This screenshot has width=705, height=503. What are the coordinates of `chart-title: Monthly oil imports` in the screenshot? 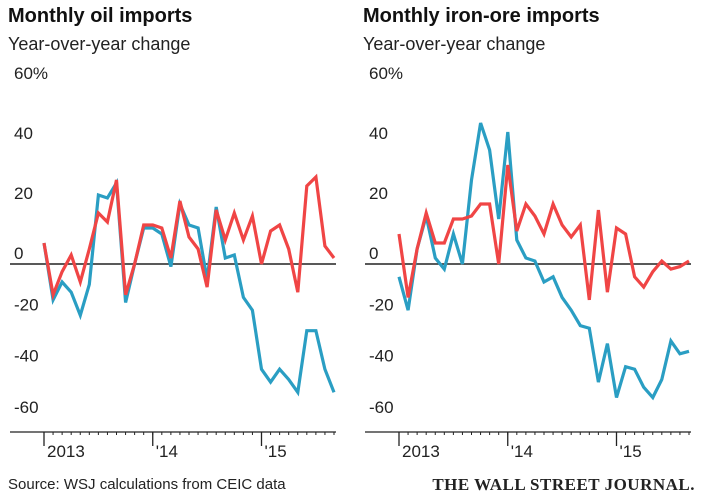 It's located at (100, 16).